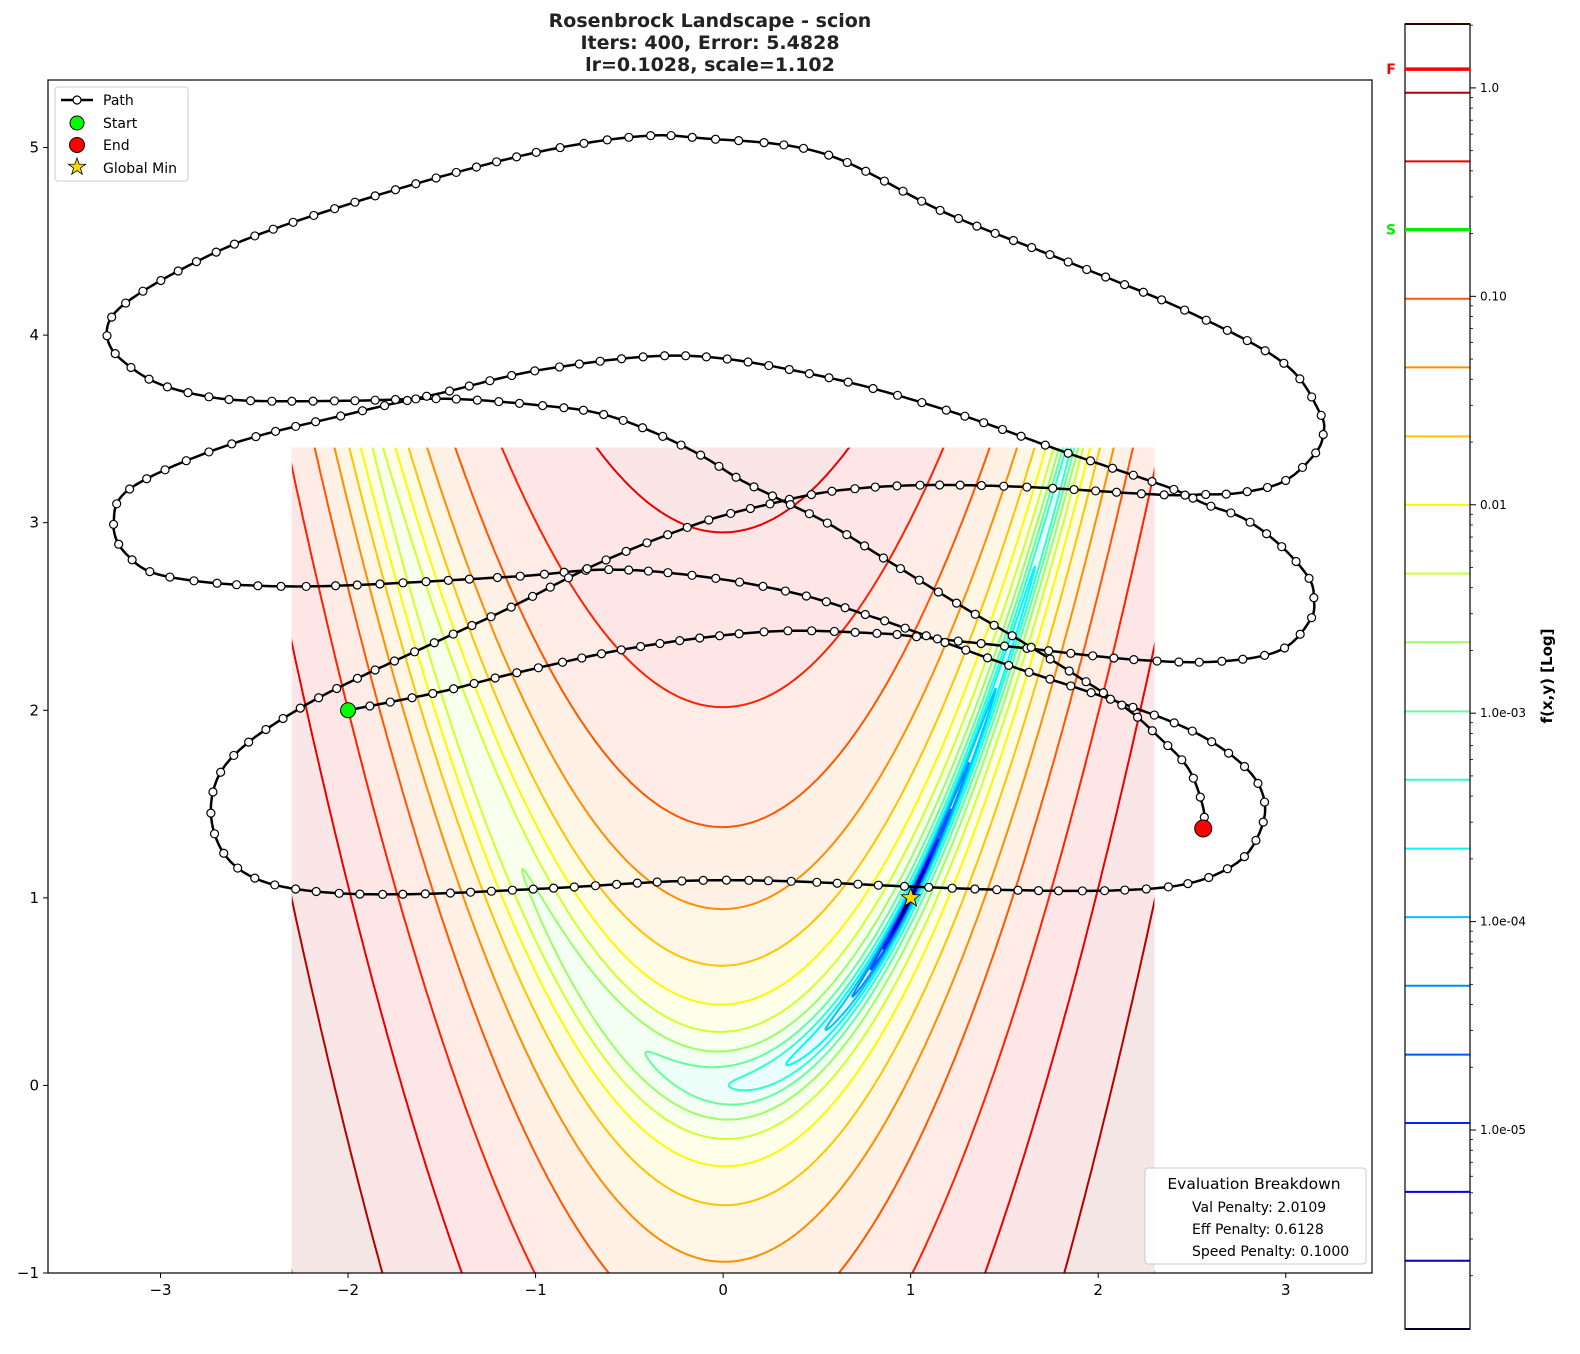 The height and width of the screenshot is (1354, 1580). Describe the element at coordinates (348, 710) in the screenshot. I see `start-point` at that location.